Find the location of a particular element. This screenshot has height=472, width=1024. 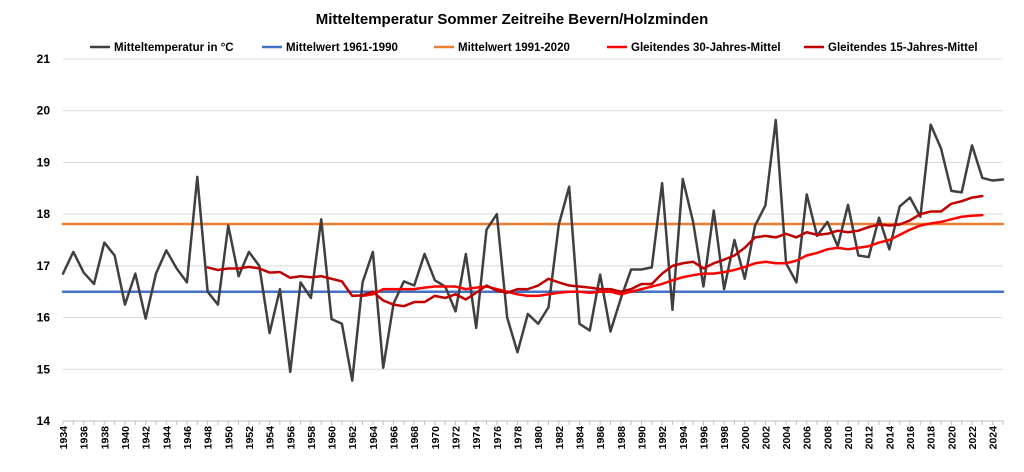

x-tick-label: 1968 is located at coordinates (415, 438).